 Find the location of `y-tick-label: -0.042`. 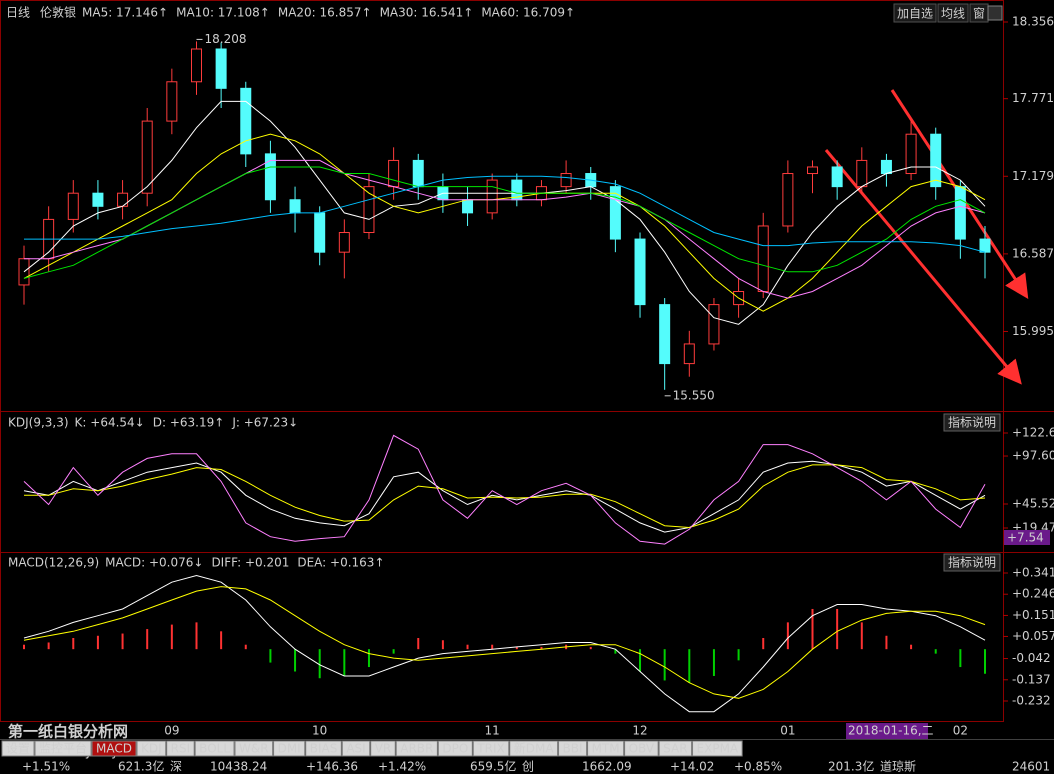

y-tick-label: -0.042 is located at coordinates (1031, 658).